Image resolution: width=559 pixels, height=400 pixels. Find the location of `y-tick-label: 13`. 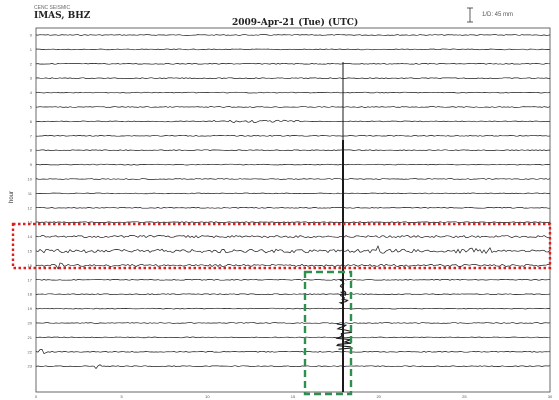

y-tick-label: 13 is located at coordinates (30, 222).